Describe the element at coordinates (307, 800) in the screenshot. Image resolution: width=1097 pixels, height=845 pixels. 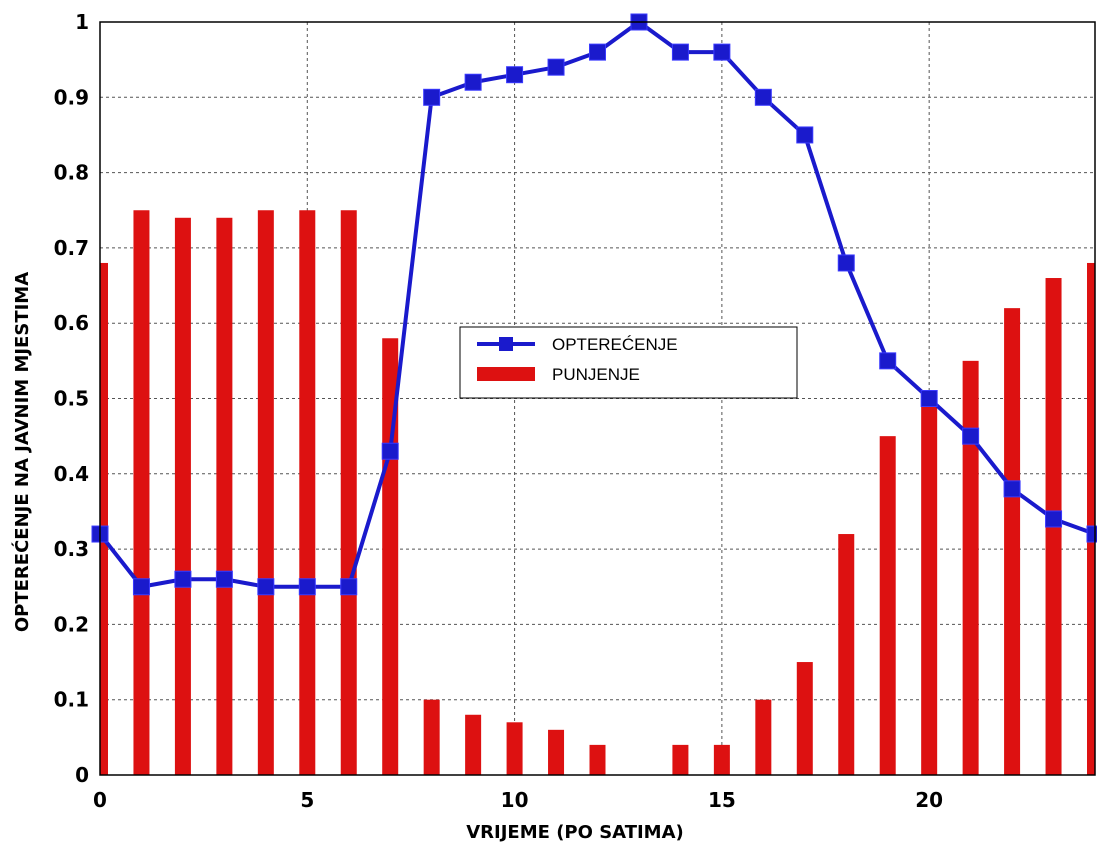
I see `x-tick-label: 5` at that location.